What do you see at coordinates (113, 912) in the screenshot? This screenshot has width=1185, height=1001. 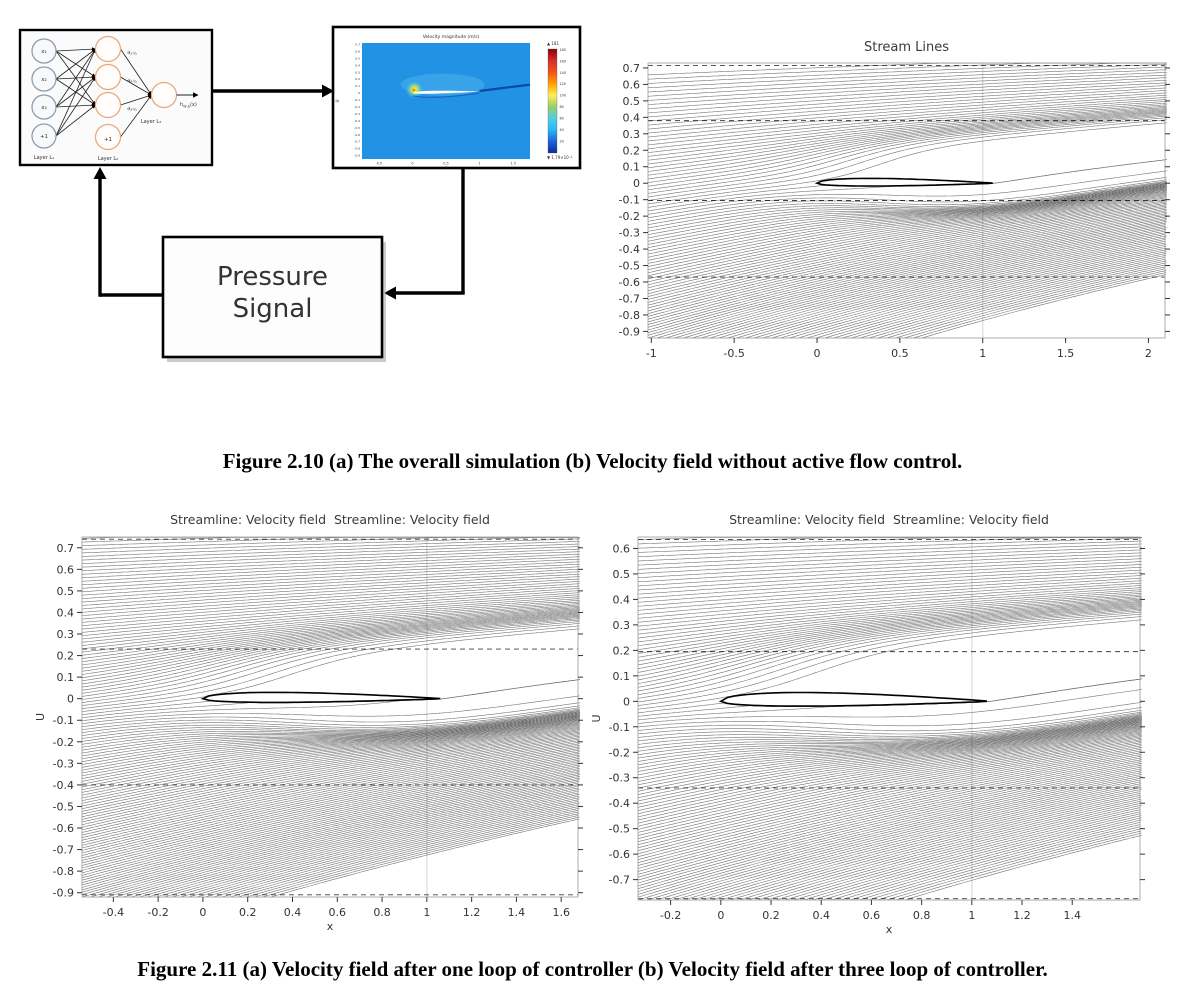 I see `x-tick-label: -0.4` at bounding box center [113, 912].